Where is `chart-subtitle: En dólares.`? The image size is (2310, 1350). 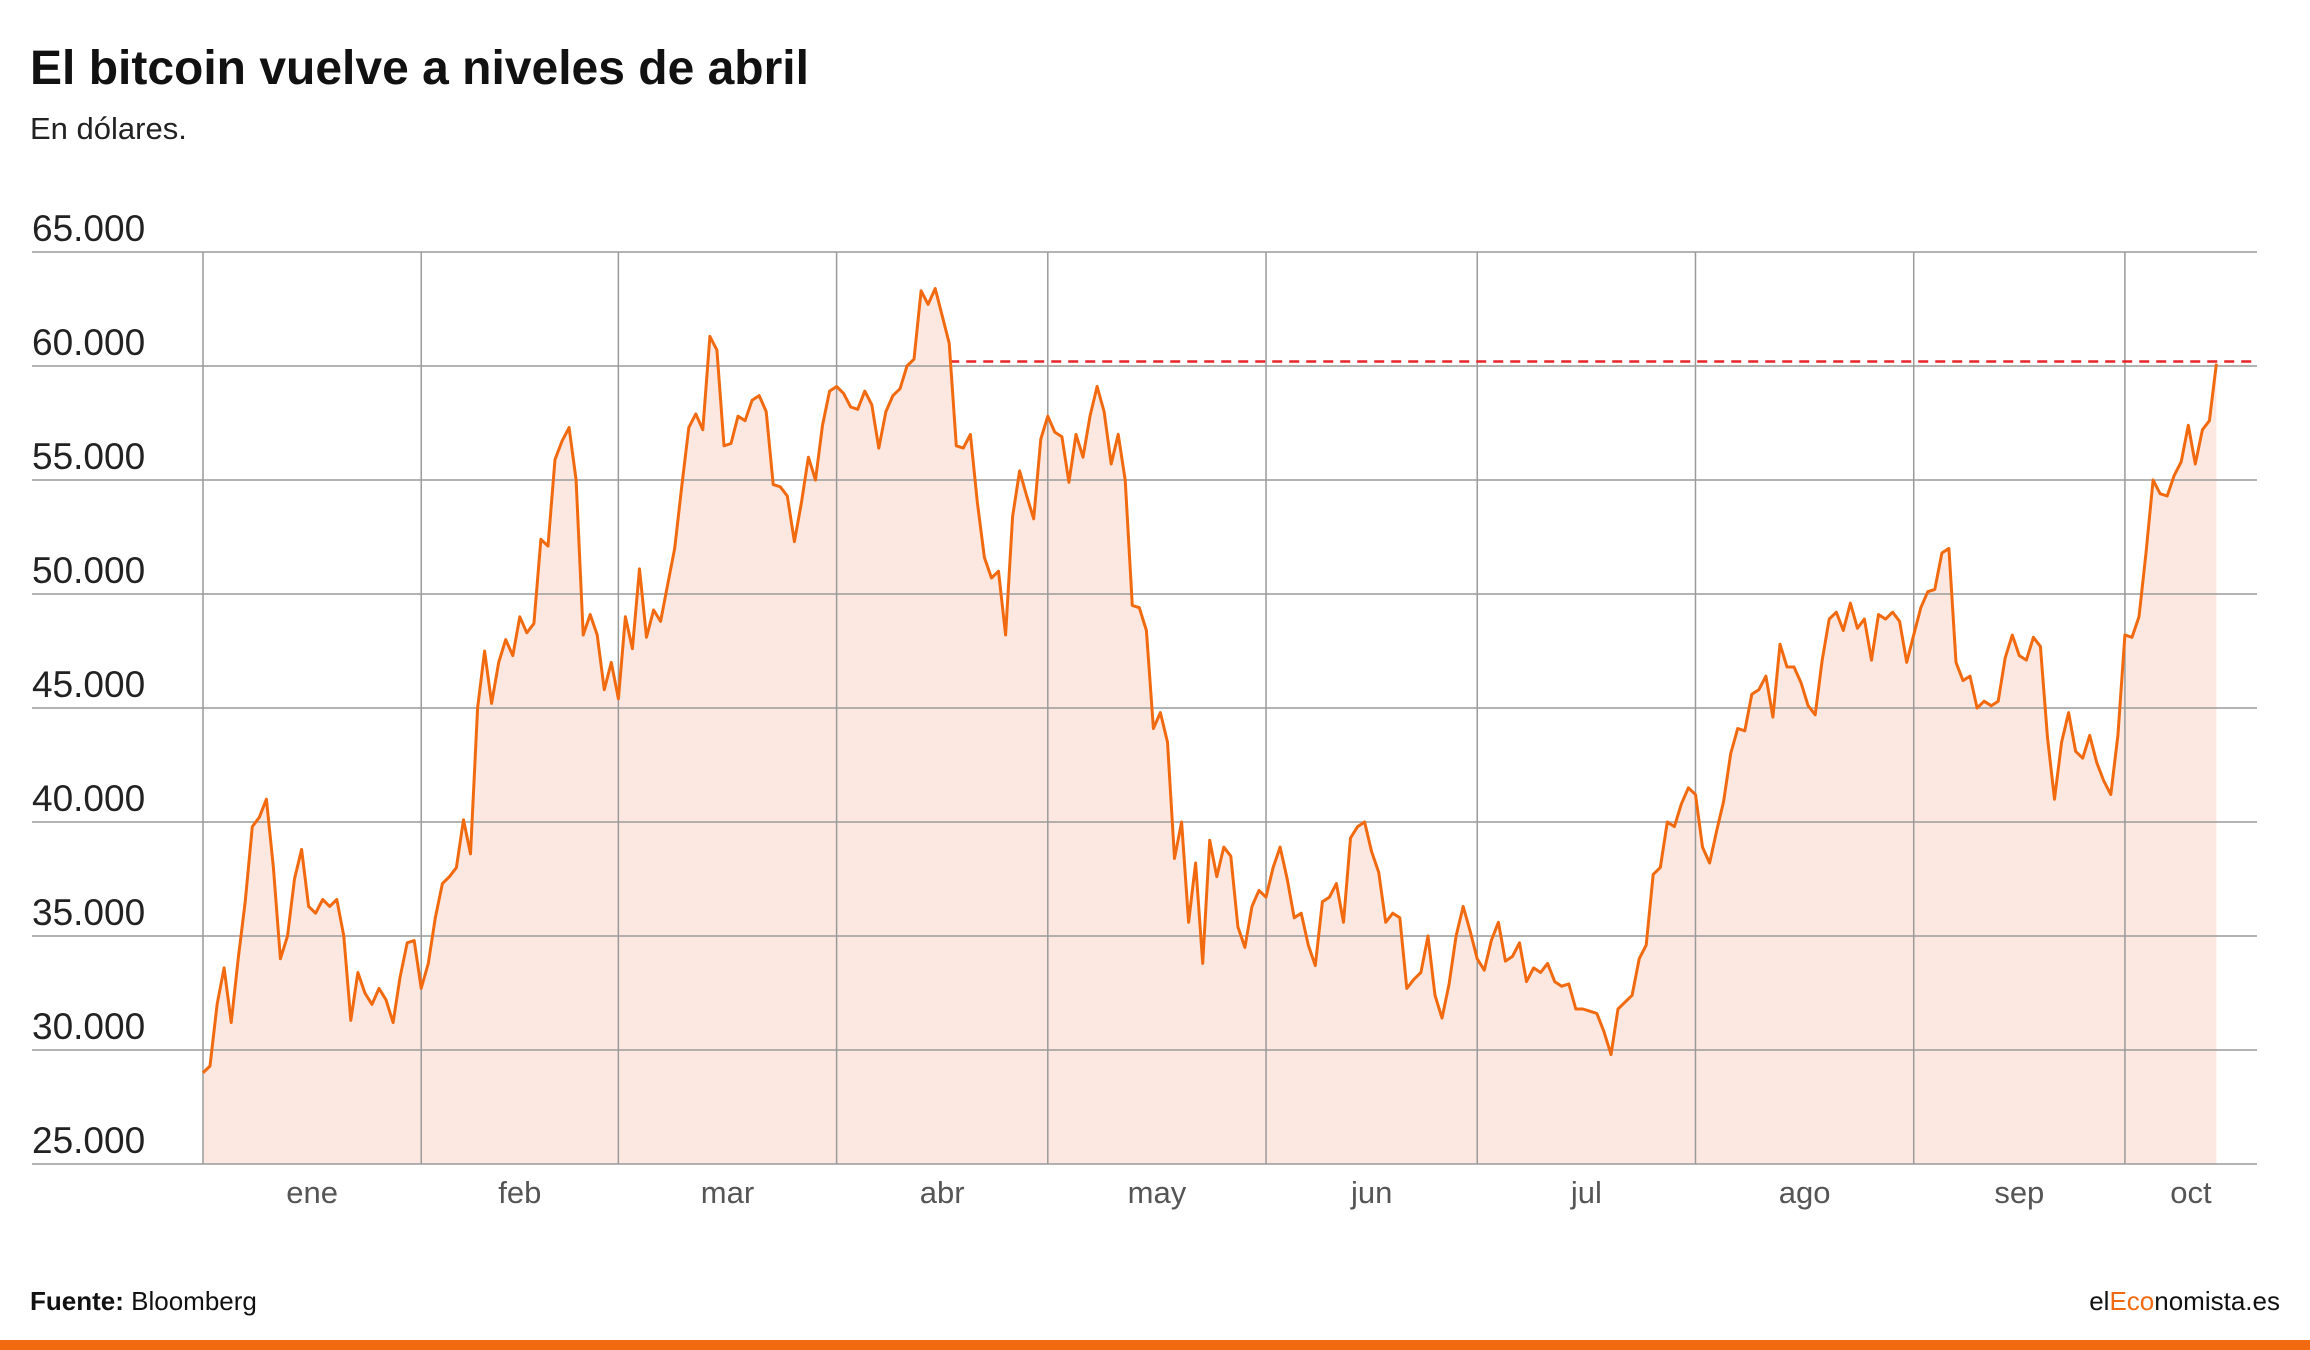 chart-subtitle: En dólares. is located at coordinates (108, 128).